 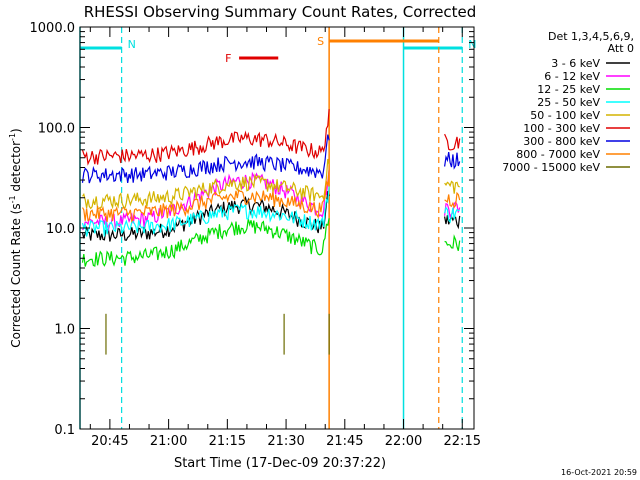 What do you see at coordinates (271, 159) in the screenshot?
I see `series-line-300-800-kev` at bounding box center [271, 159].